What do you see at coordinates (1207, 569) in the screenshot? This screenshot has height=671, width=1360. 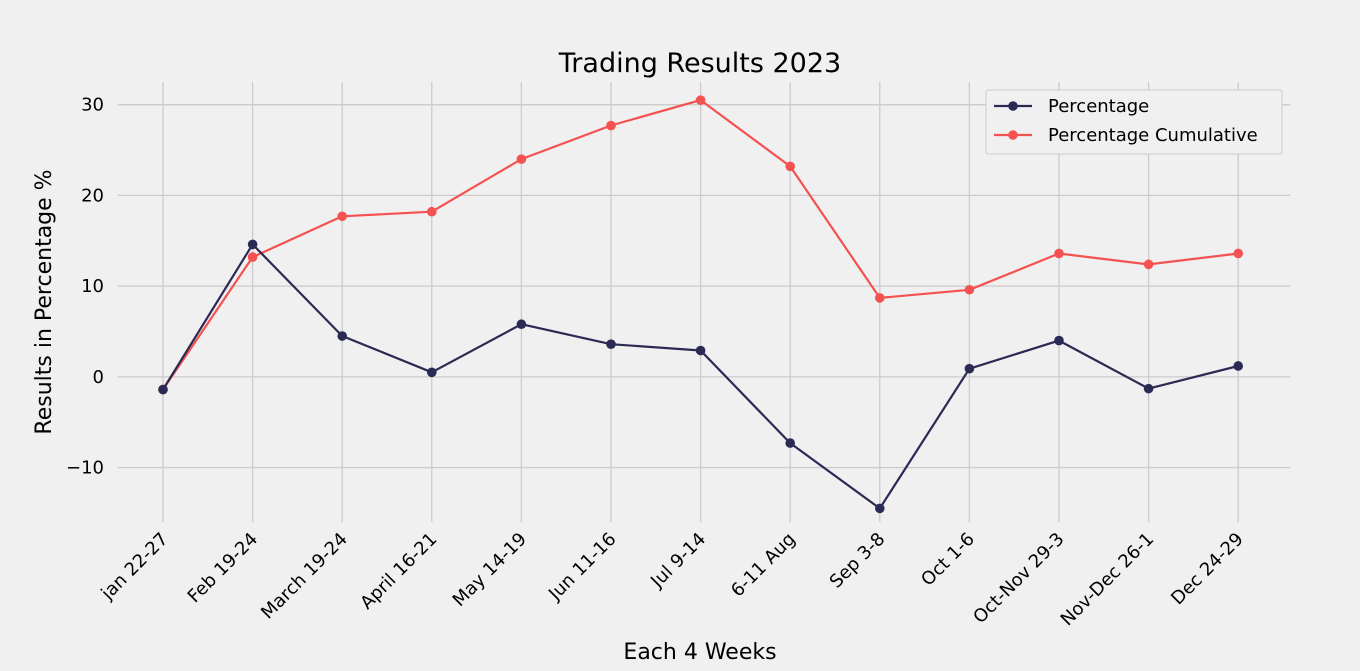 I see `x-tick-label: Dec 24-29` at bounding box center [1207, 569].